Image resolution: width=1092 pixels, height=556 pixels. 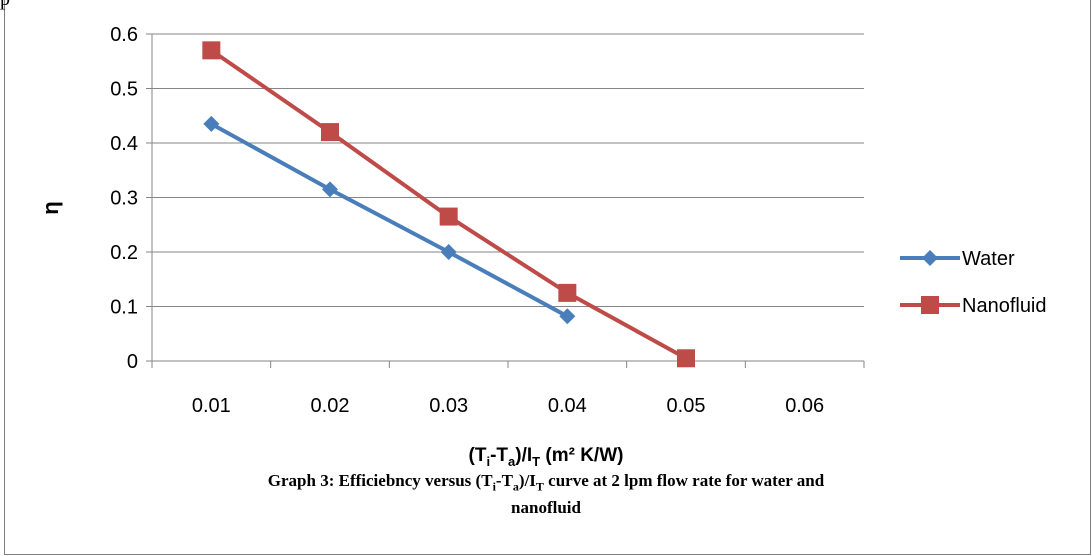 I want to click on series-water, so click(x=389, y=220).